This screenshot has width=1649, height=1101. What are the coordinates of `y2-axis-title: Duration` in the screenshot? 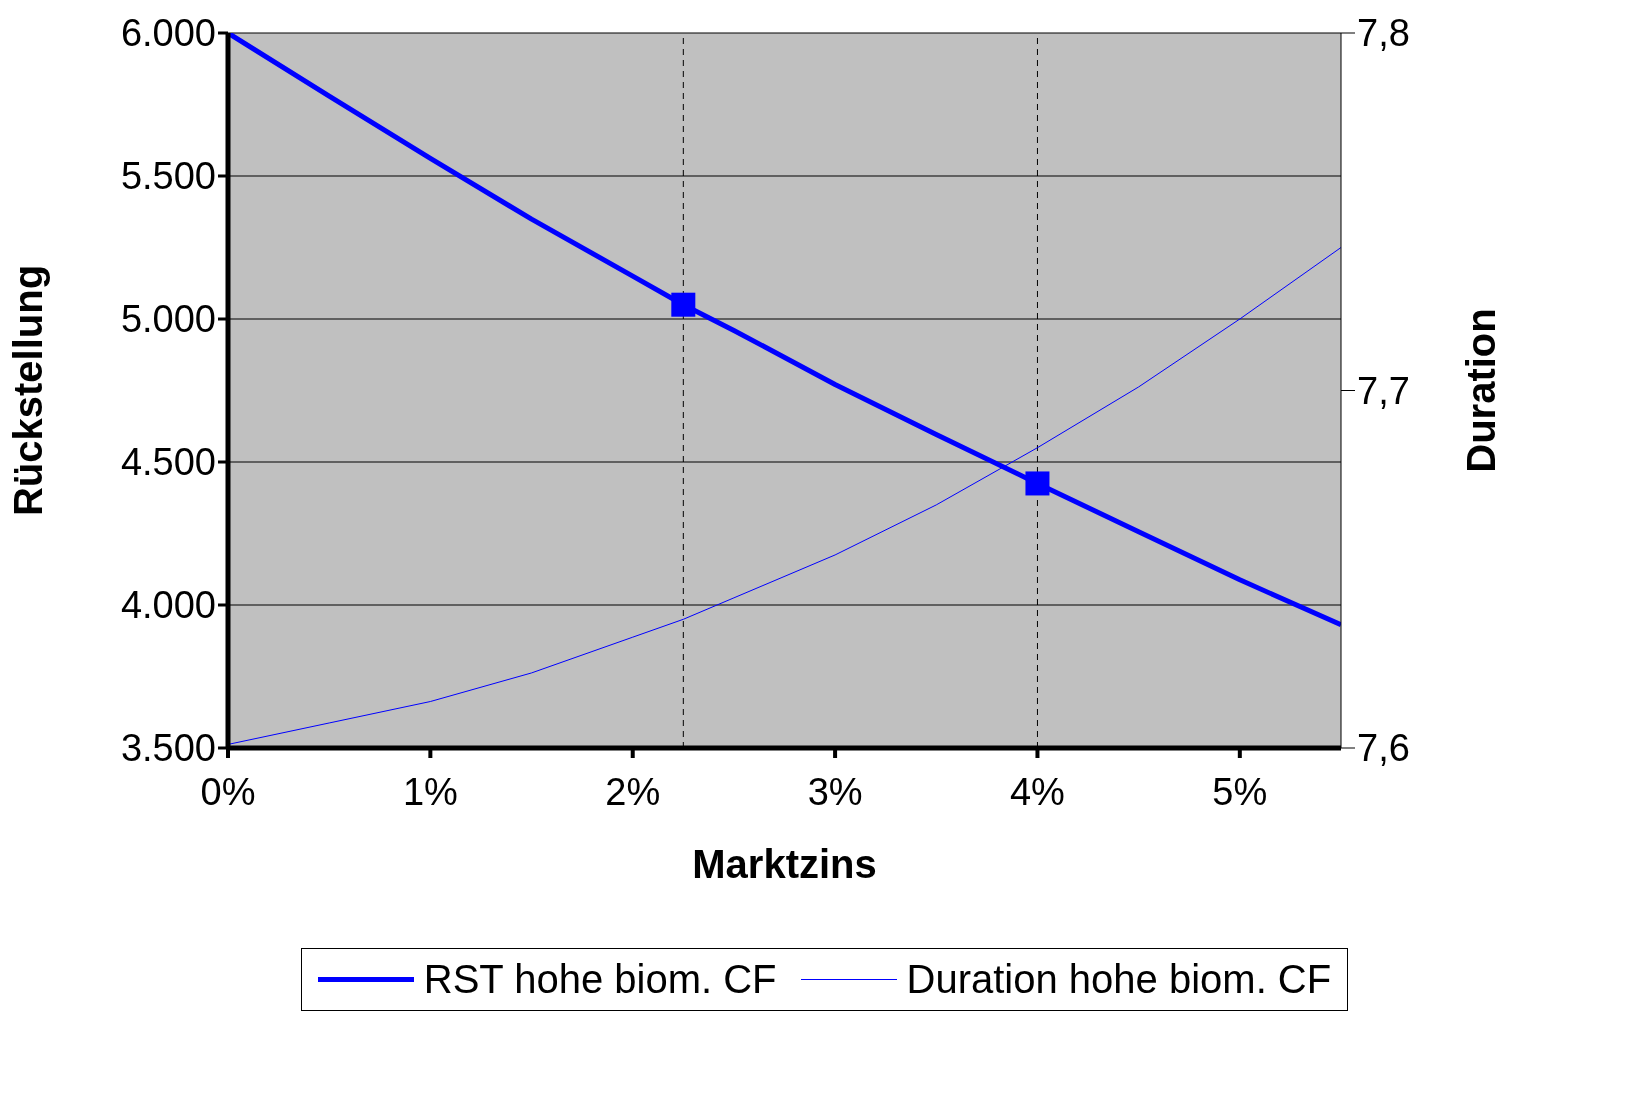 It's located at (1481, 390).